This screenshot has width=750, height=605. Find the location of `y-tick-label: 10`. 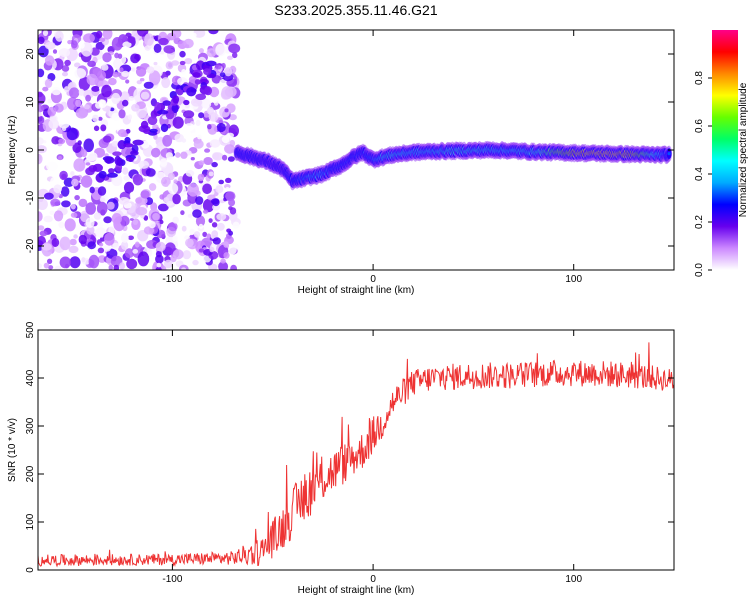

y-tick-label: 10 is located at coordinates (30, 102).